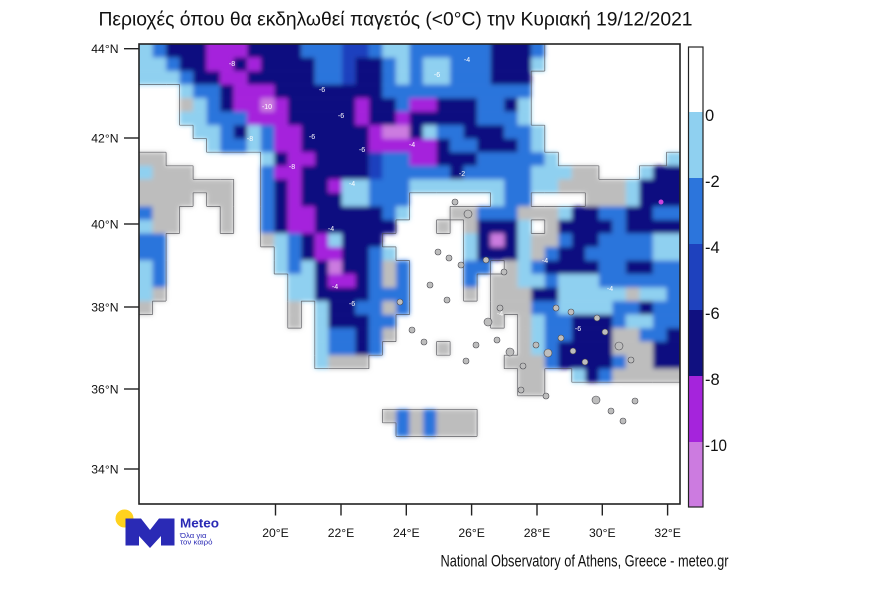 The width and height of the screenshot is (880, 594). I want to click on svg-text: 32°E, so click(667, 533).